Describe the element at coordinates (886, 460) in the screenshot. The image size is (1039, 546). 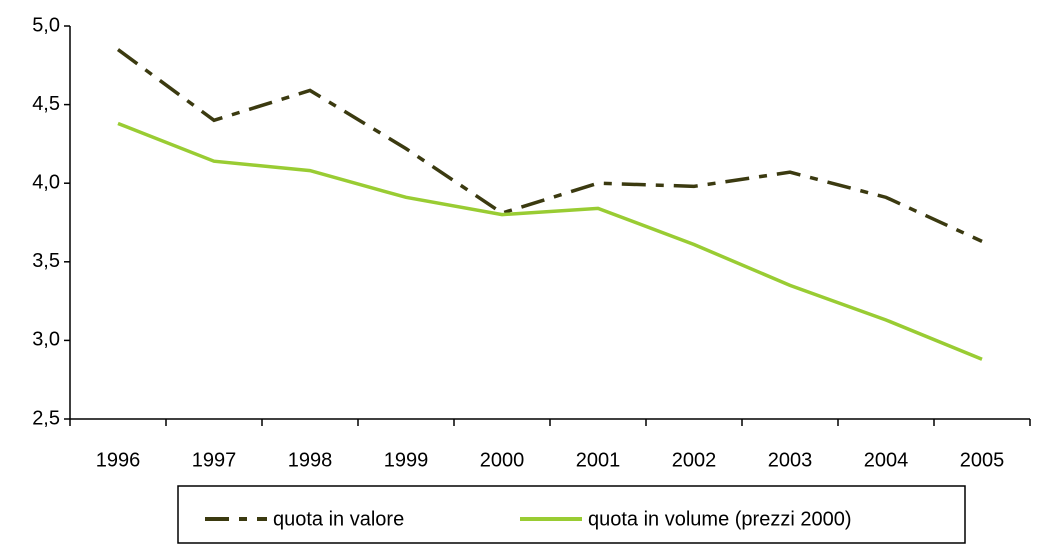
I see `x-tick-label: 2004` at that location.